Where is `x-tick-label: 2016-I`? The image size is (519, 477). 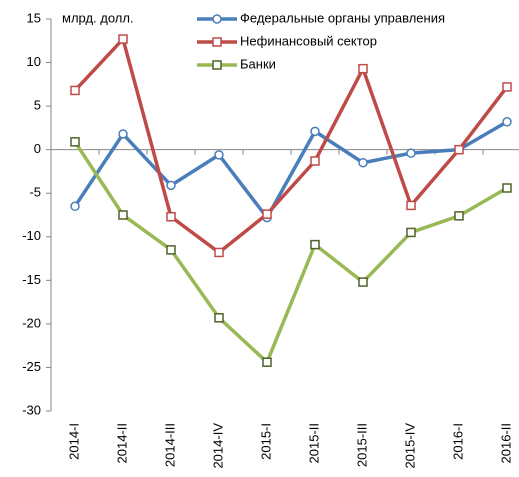
x-tick-label: 2016-I is located at coordinates (457, 441).